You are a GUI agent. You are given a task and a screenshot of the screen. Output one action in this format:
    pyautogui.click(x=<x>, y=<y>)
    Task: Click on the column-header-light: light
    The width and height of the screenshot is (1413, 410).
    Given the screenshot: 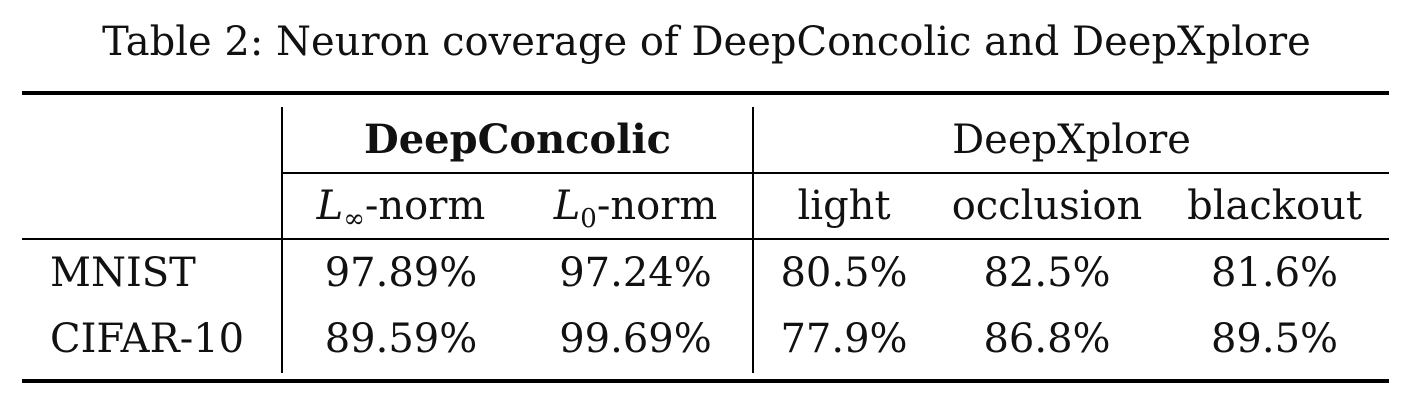 What is the action you would take?
    pyautogui.click(x=844, y=206)
    